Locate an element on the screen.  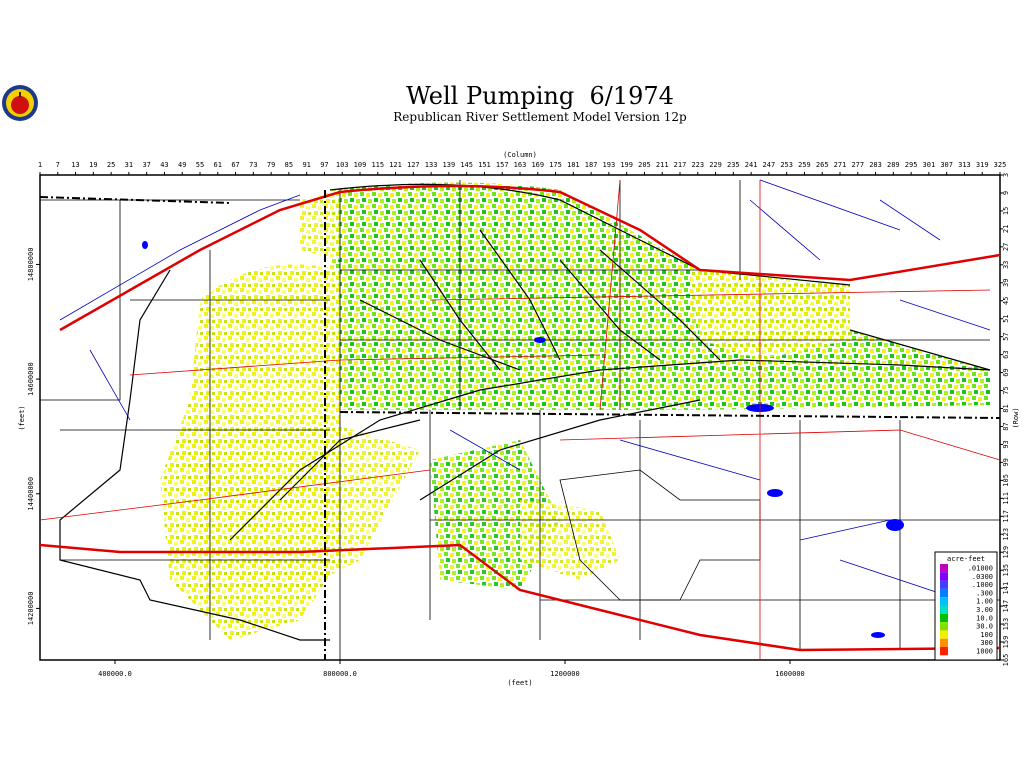
row-tick-label: 147 is located at coordinates (1006, 606).